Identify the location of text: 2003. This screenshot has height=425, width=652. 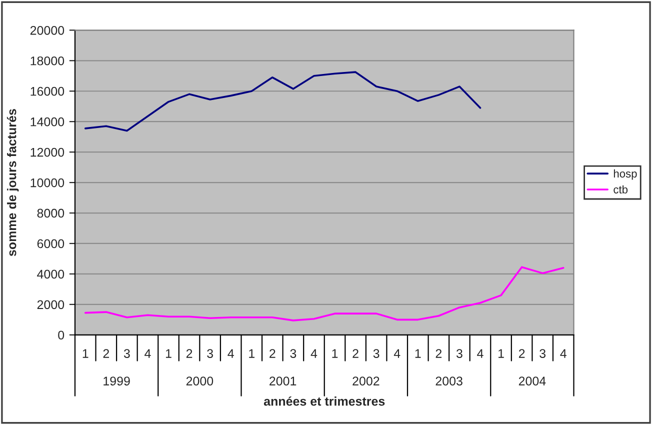
(449, 381).